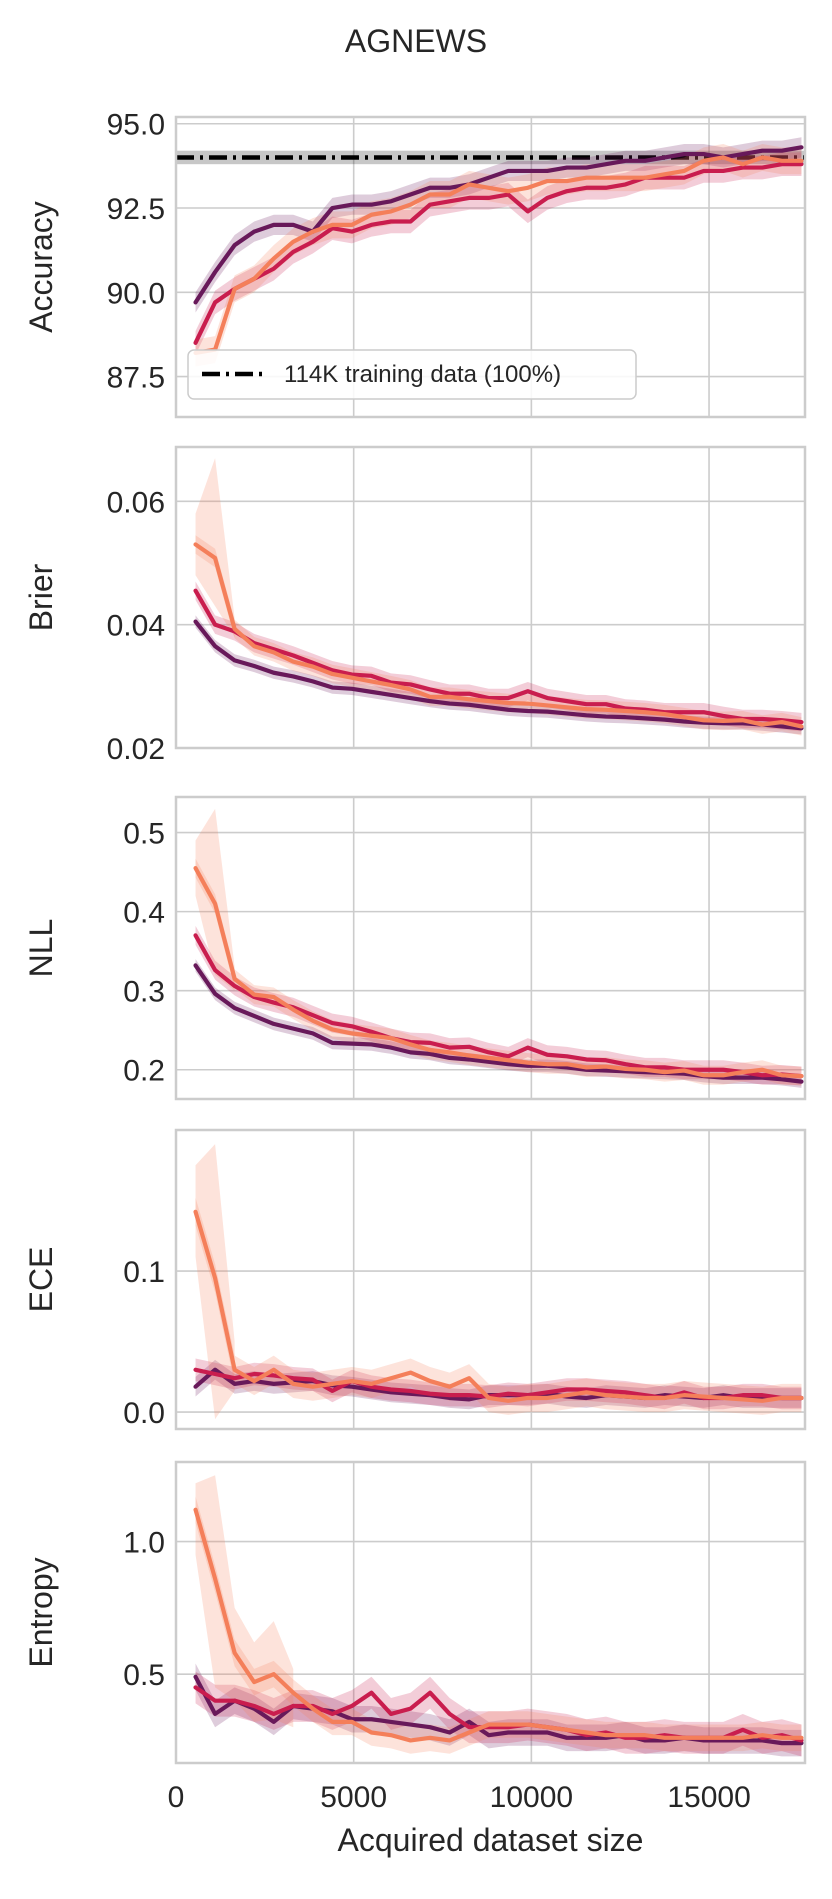 The height and width of the screenshot is (1899, 832). What do you see at coordinates (422, 374) in the screenshot?
I see `legend-label: 114K training data (100%)` at bounding box center [422, 374].